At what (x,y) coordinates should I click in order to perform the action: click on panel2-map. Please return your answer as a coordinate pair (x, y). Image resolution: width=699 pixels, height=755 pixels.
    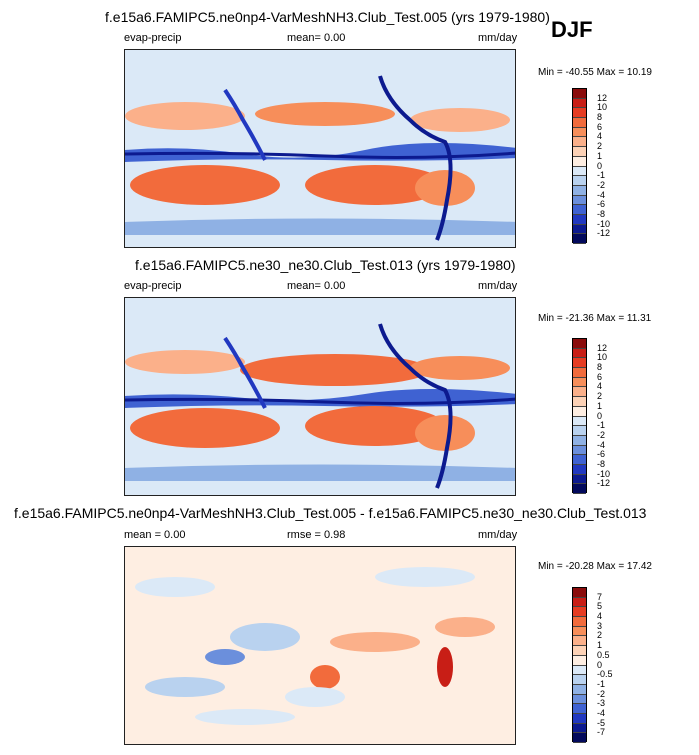
    Looking at the image, I should click on (320, 396).